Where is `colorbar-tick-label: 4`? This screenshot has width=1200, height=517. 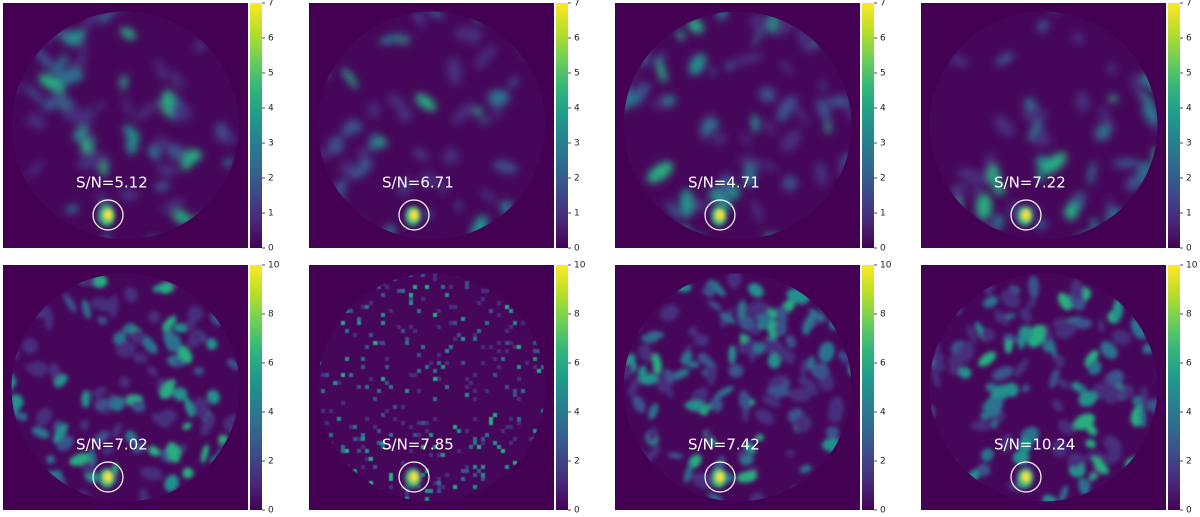
colorbar-tick-label: 4 is located at coordinates (1189, 109).